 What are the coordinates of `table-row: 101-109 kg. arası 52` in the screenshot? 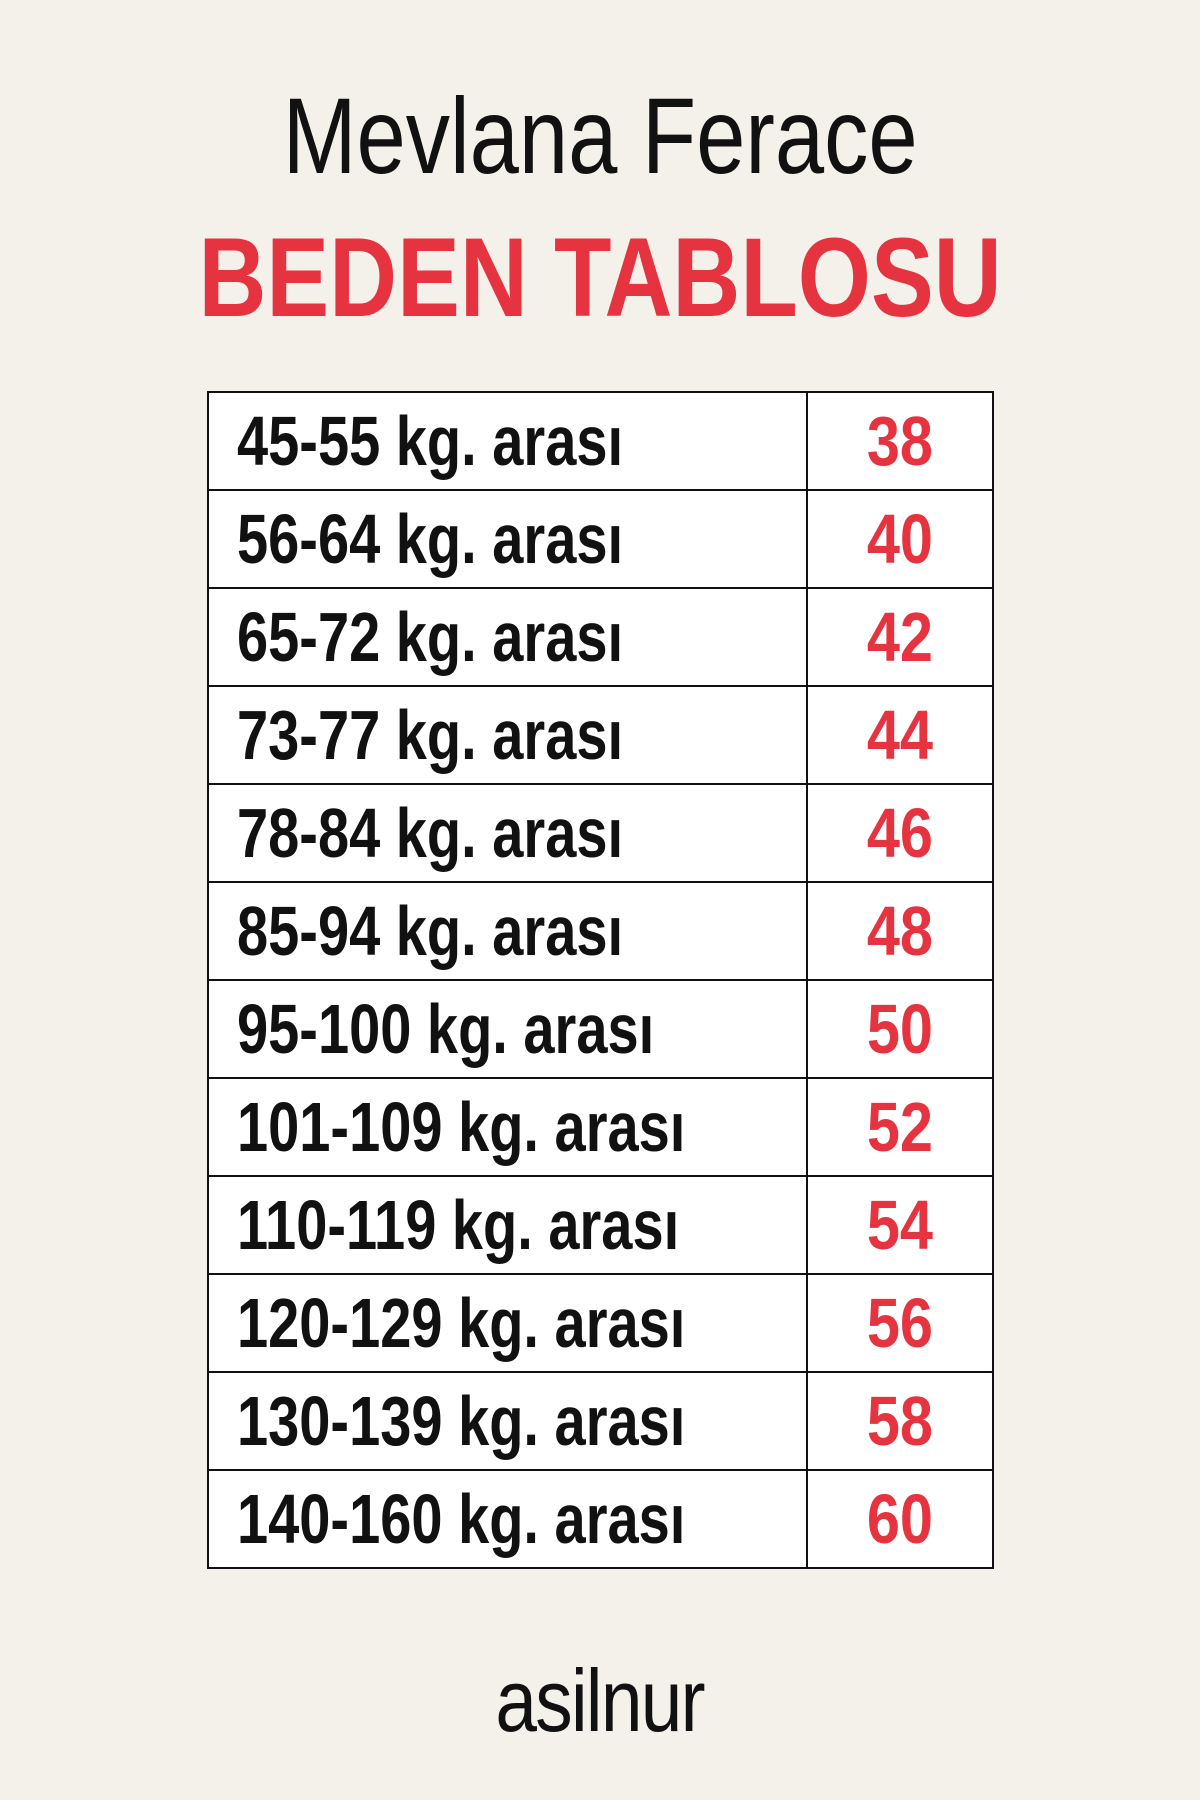 It's located at (600, 1127).